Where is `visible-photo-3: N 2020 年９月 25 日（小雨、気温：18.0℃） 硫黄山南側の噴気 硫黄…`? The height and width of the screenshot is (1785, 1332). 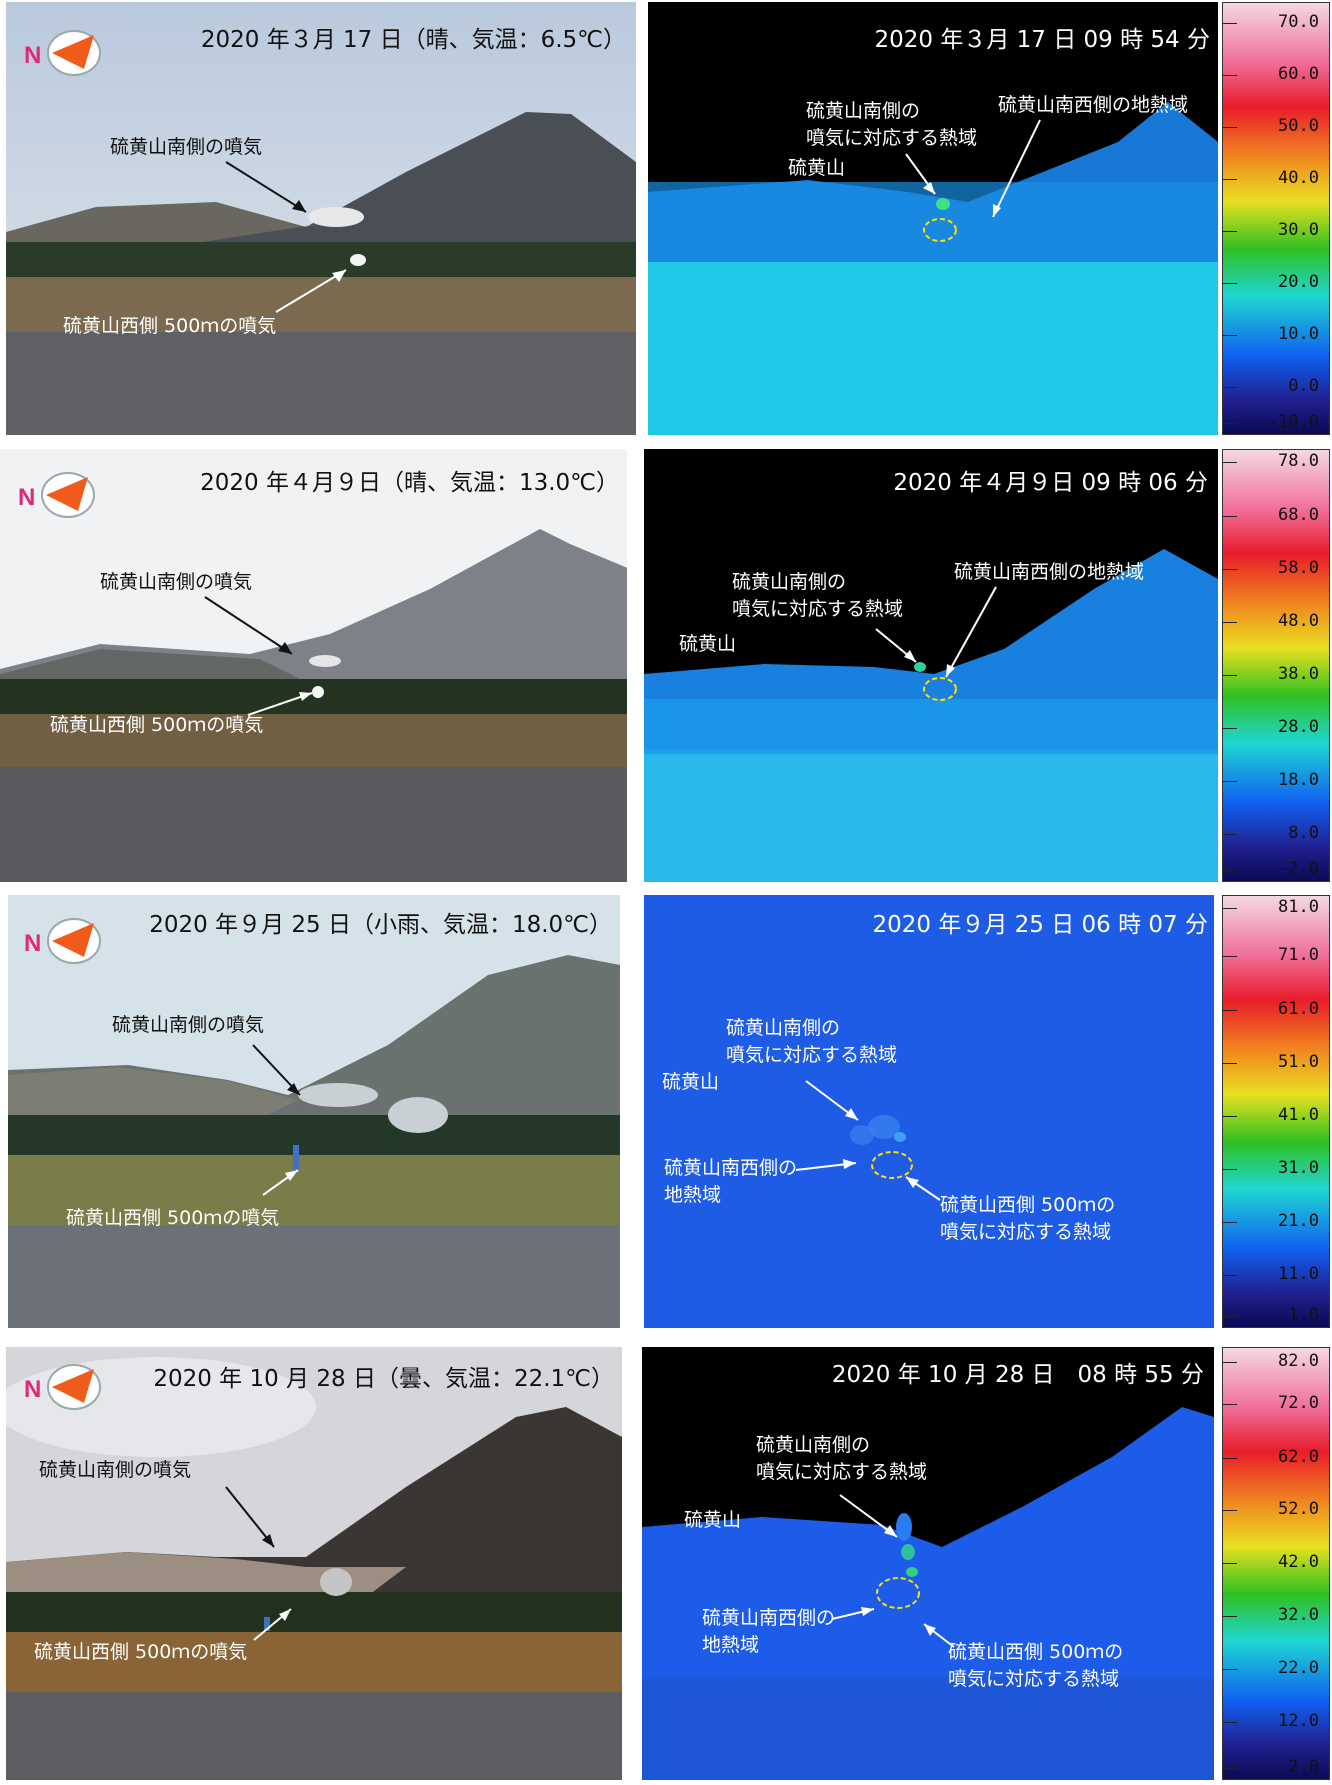
visible-photo-3: N 2020 年９月 25 日（小雨、気温：18.0℃） 硫黄山南側の噴気 硫黄… is located at coordinates (314, 1111).